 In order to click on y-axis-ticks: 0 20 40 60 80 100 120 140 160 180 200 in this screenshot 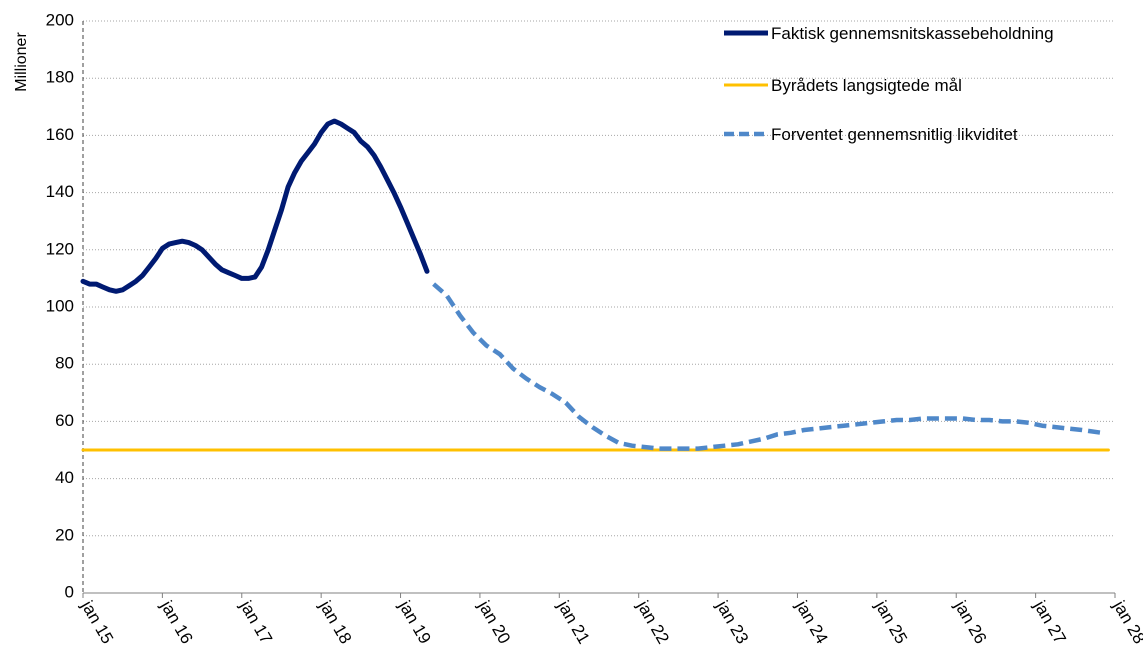, I will do `click(60, 305)`.